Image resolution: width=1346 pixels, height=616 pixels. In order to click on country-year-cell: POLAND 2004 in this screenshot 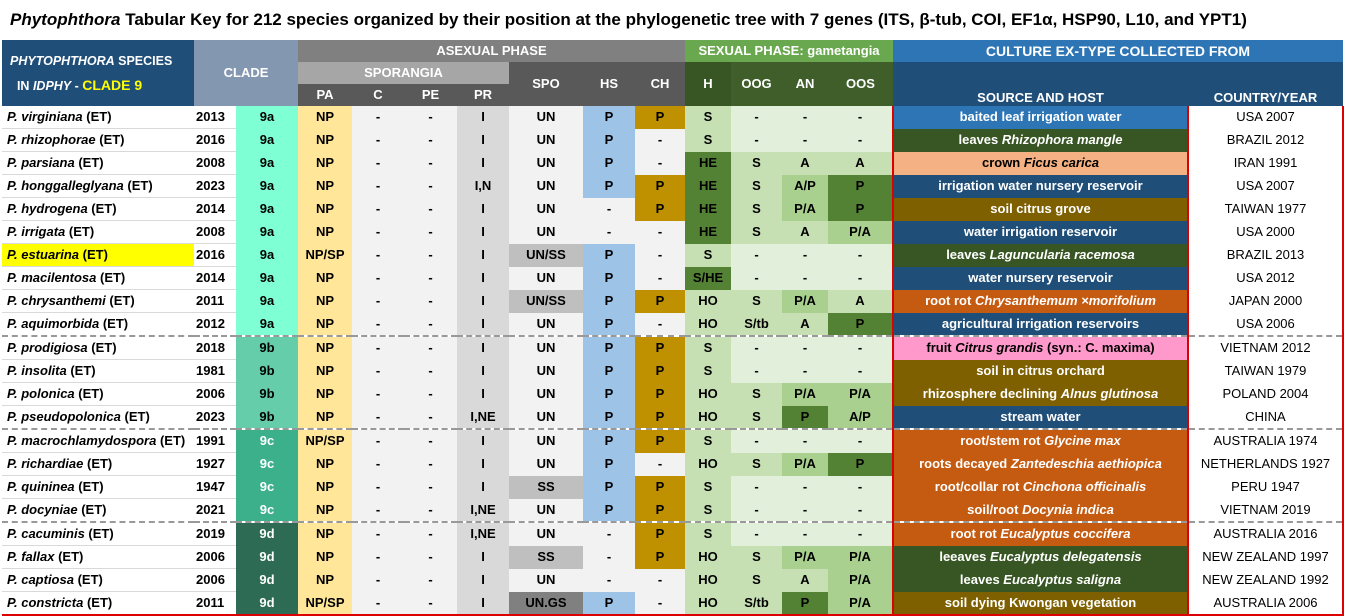, I will do `click(1265, 394)`.